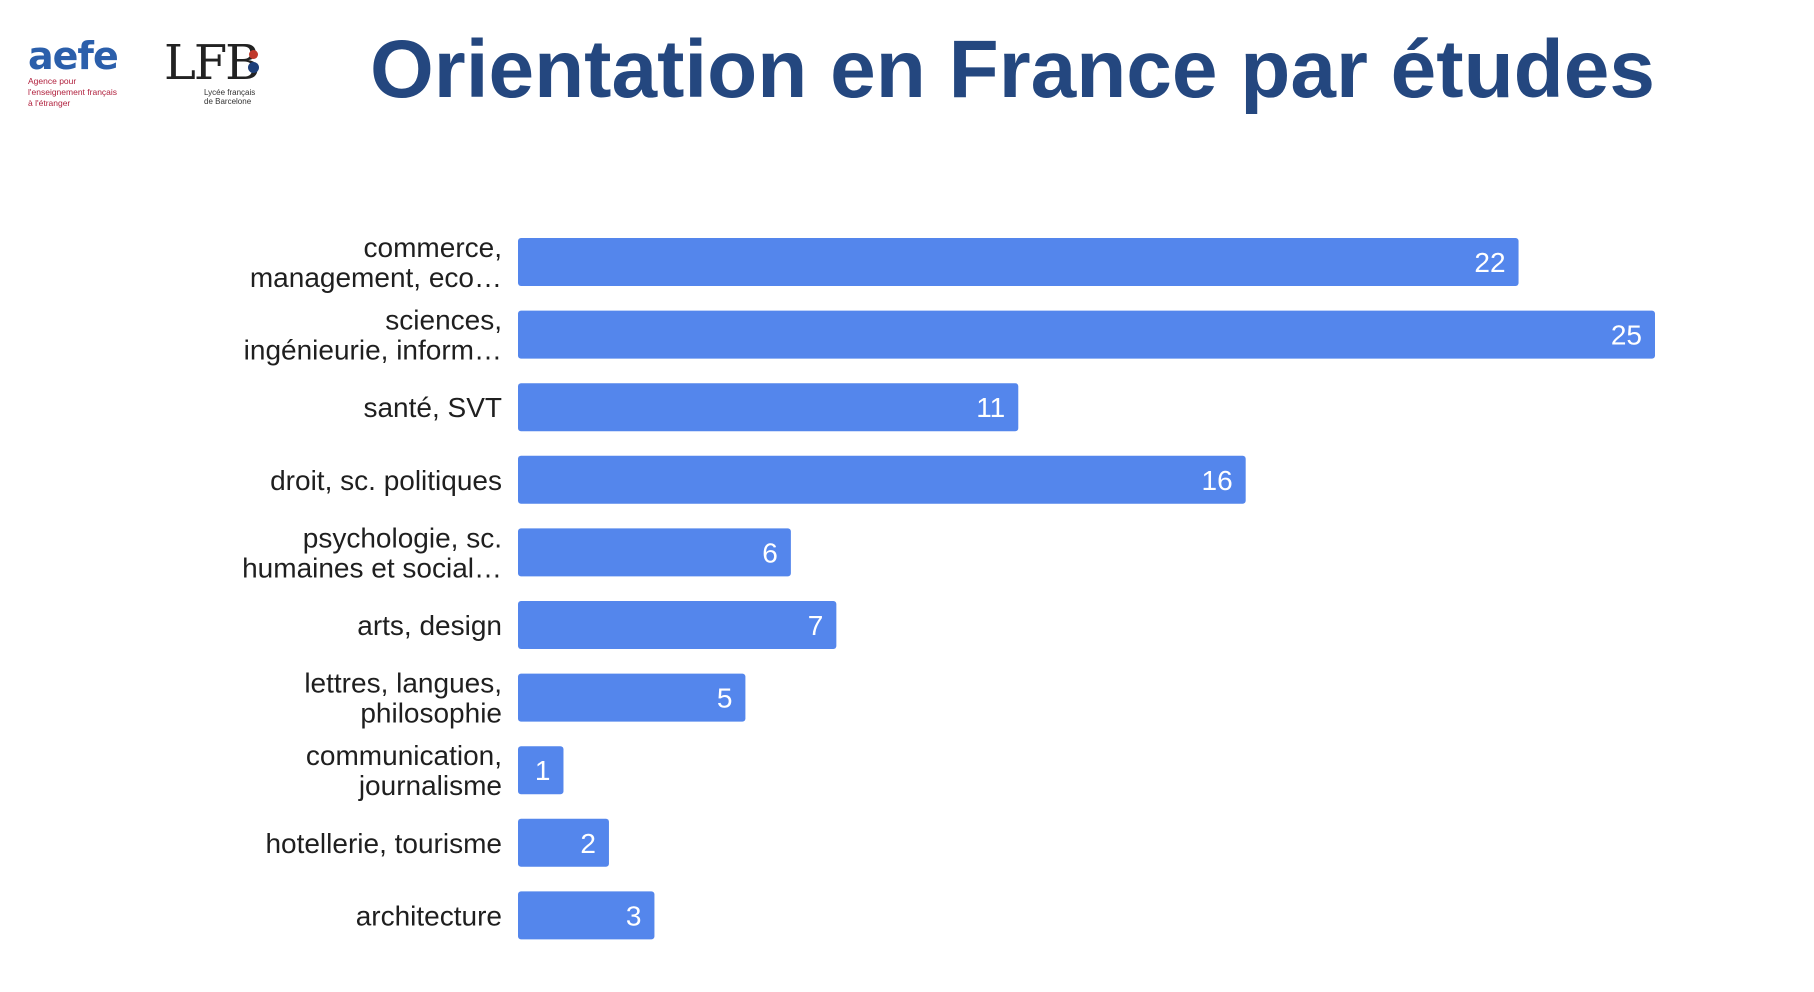 This screenshot has width=1814, height=992. Describe the element at coordinates (403, 683) in the screenshot. I see `category-label-line: lettres, langues,` at that location.